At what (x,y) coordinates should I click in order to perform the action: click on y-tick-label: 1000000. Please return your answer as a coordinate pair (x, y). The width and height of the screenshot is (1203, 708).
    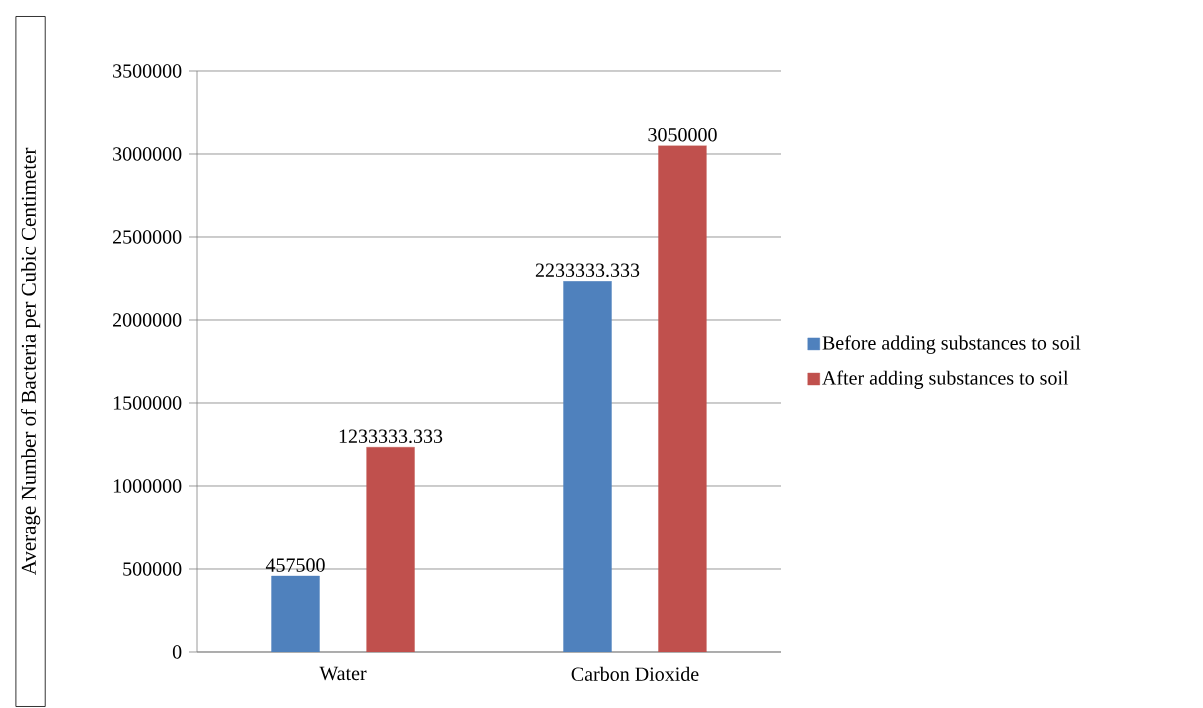
    Looking at the image, I should click on (147, 486).